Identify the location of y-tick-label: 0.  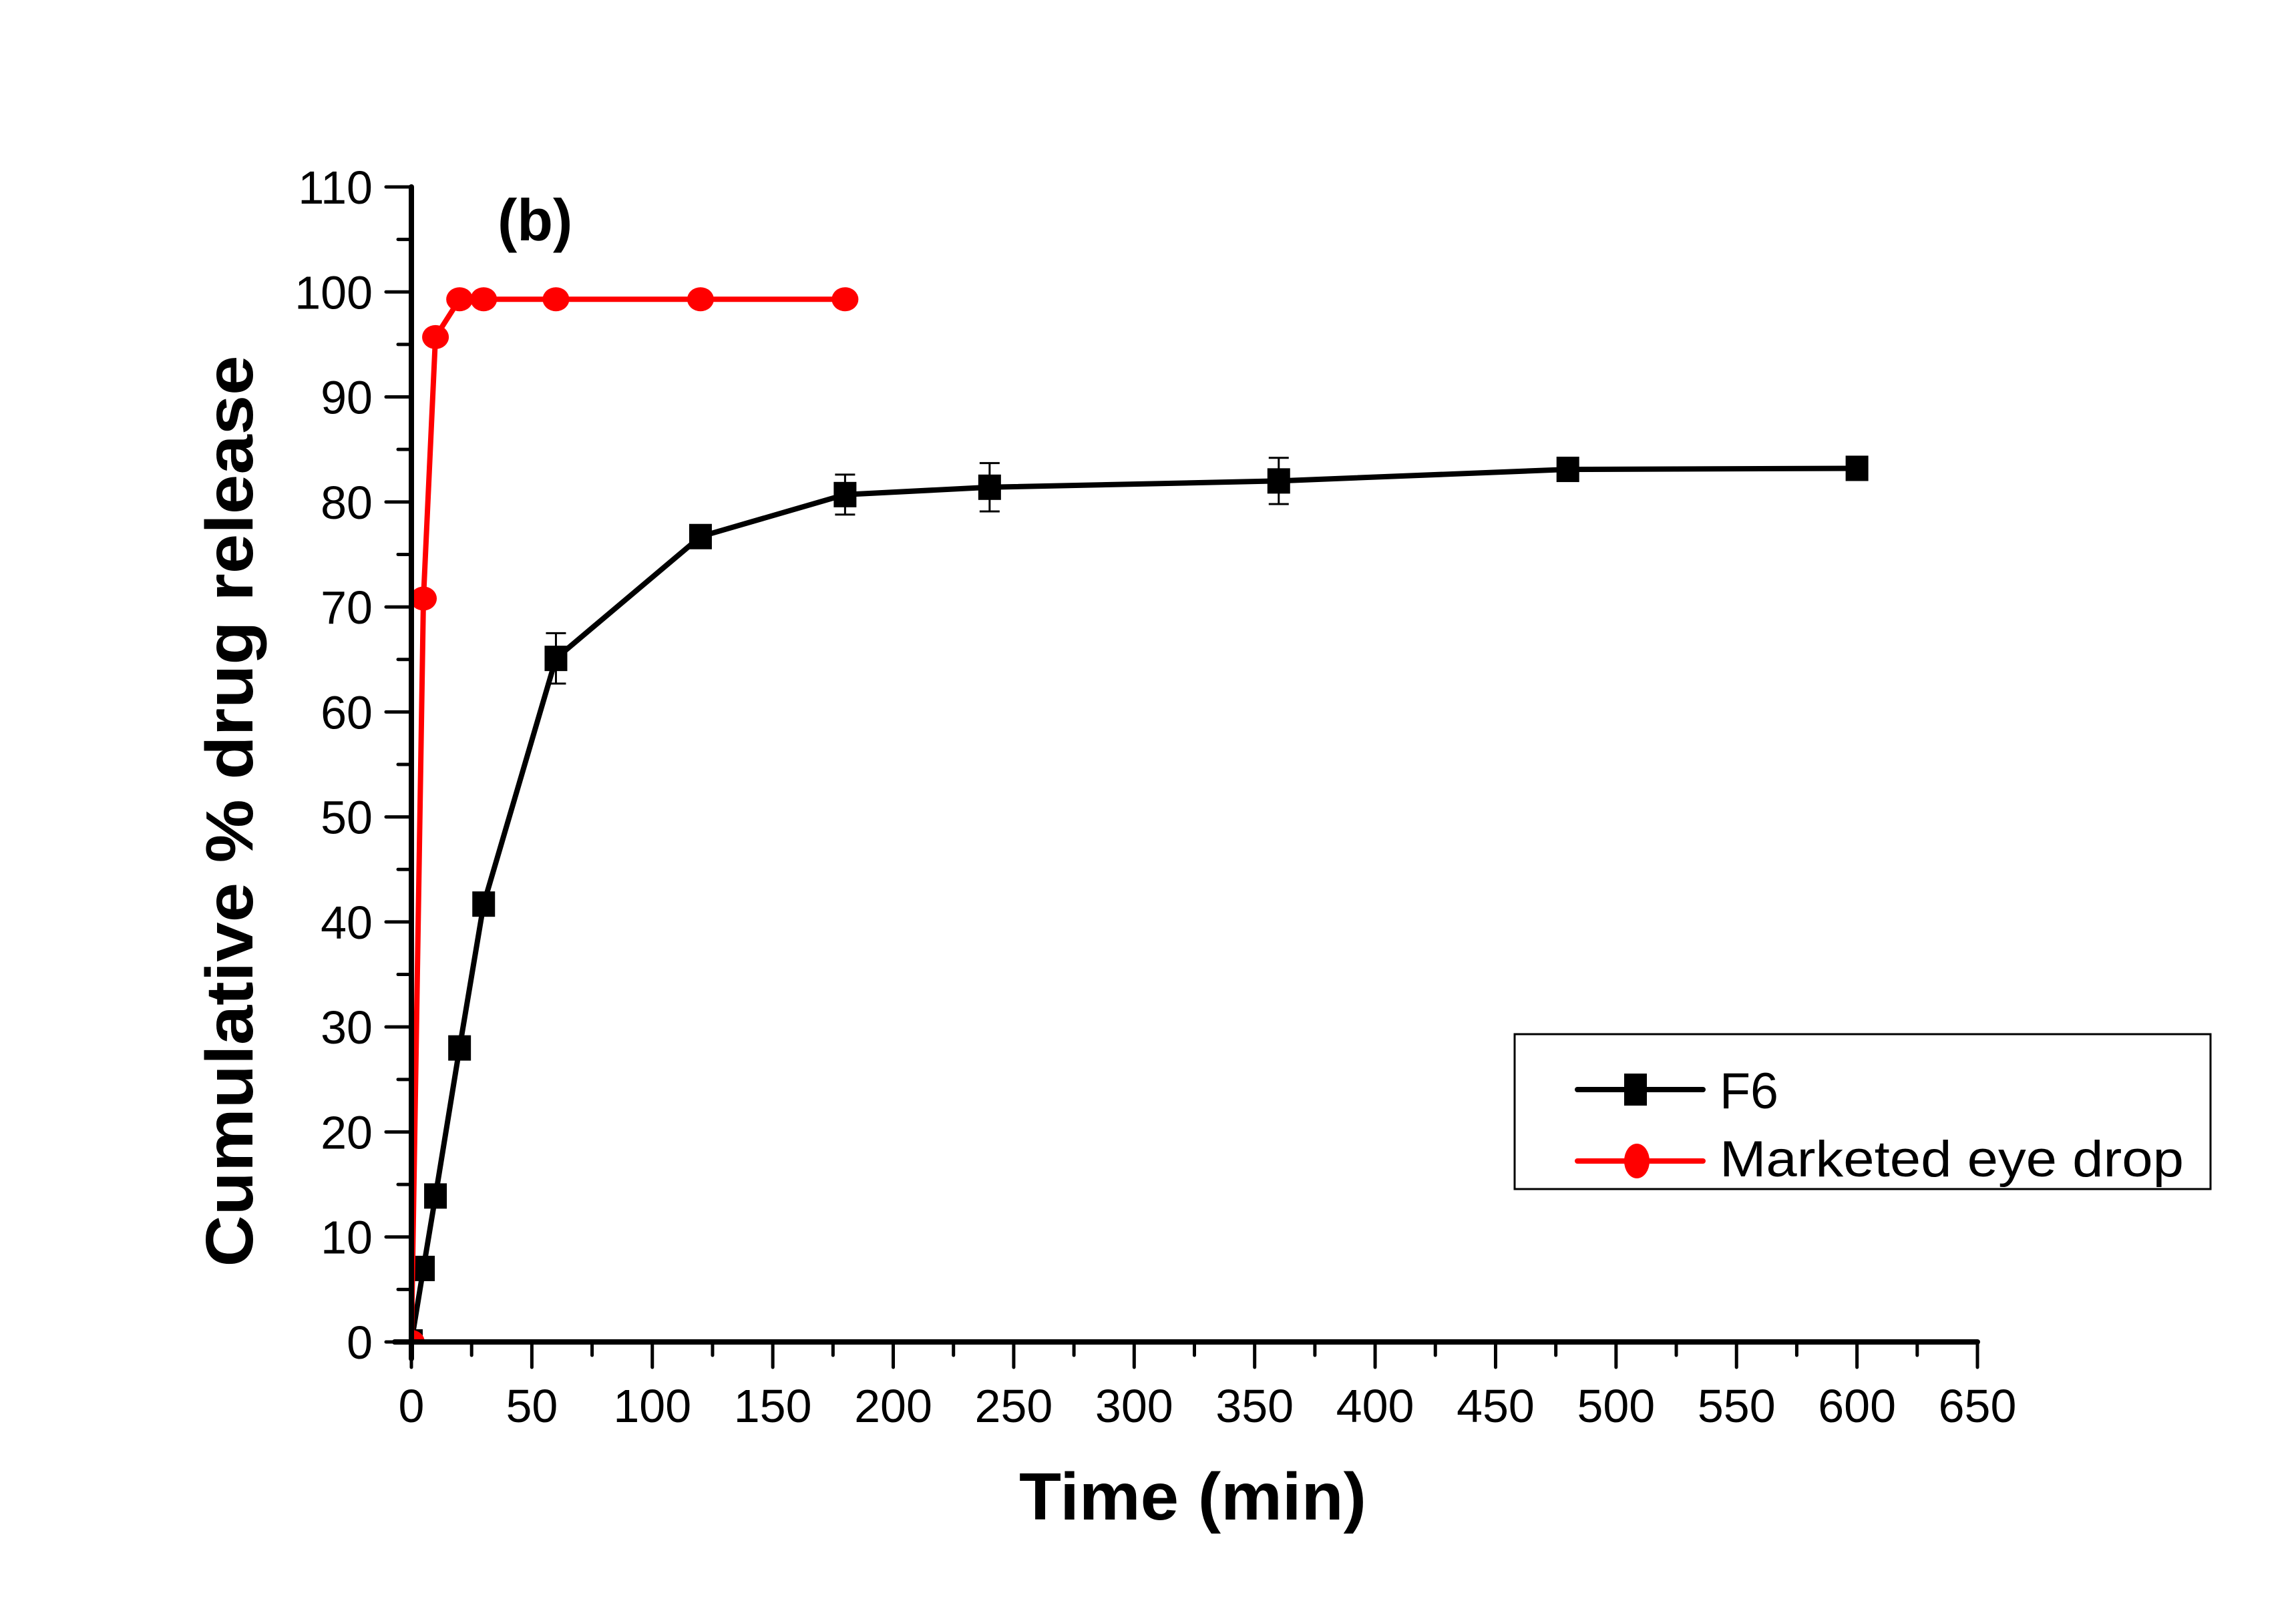
(360, 1343).